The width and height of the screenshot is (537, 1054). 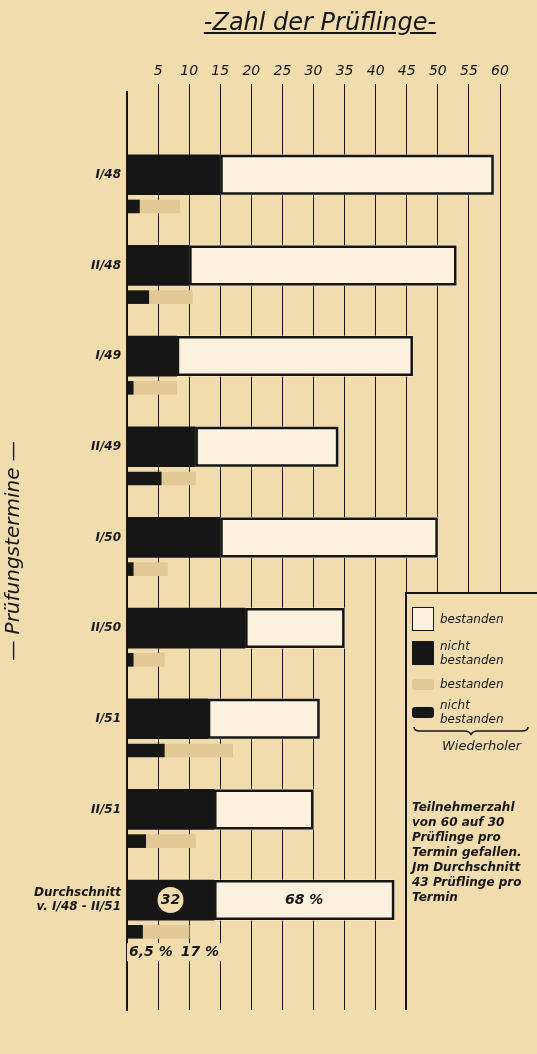 What do you see at coordinates (375, 70) in the screenshot?
I see `x-tick-label: 40` at bounding box center [375, 70].